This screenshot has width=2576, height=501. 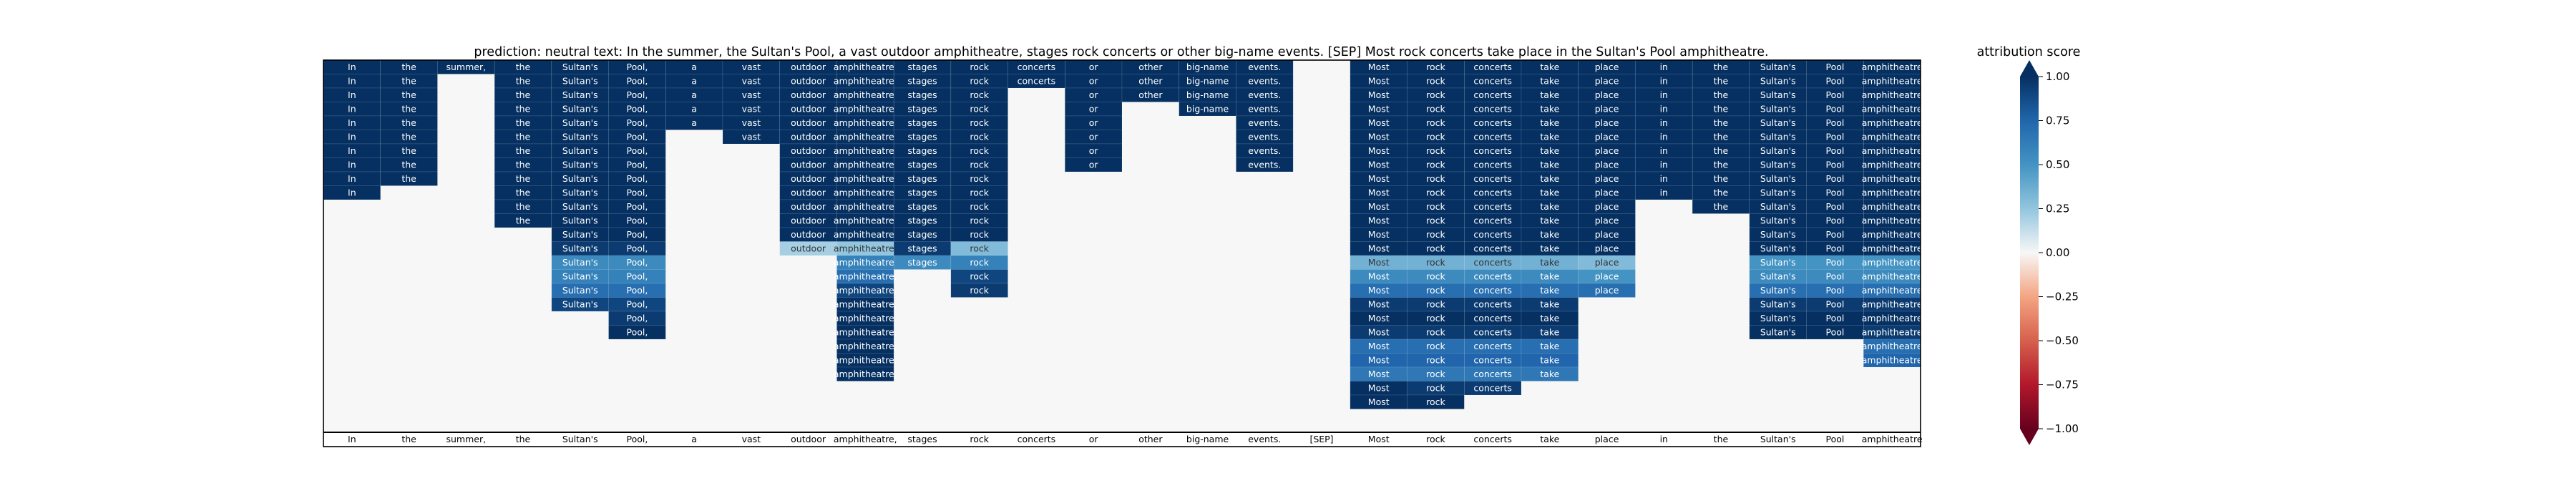 I want to click on heatmap-cell: outdoor, so click(x=808, y=206).